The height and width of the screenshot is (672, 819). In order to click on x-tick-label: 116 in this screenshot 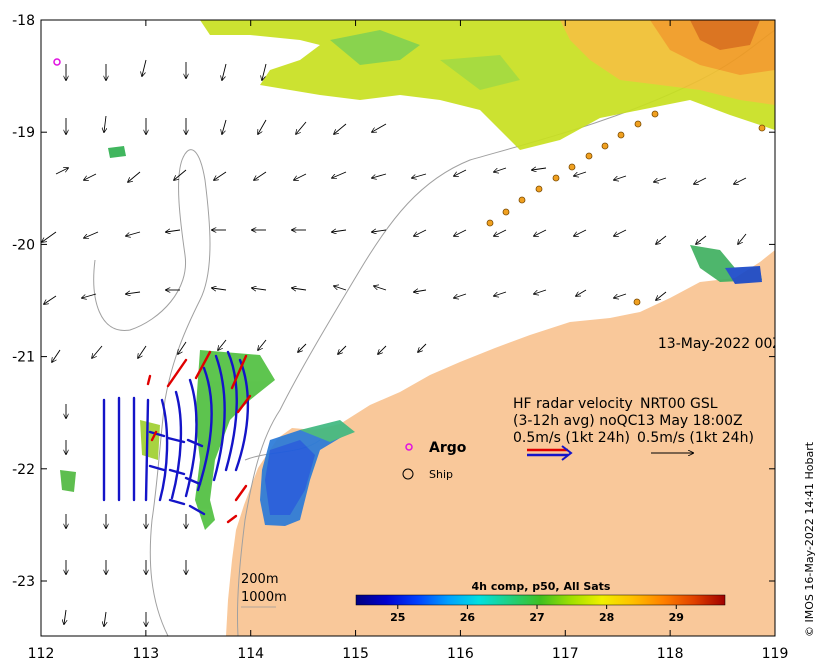, I will do `click(460, 654)`.